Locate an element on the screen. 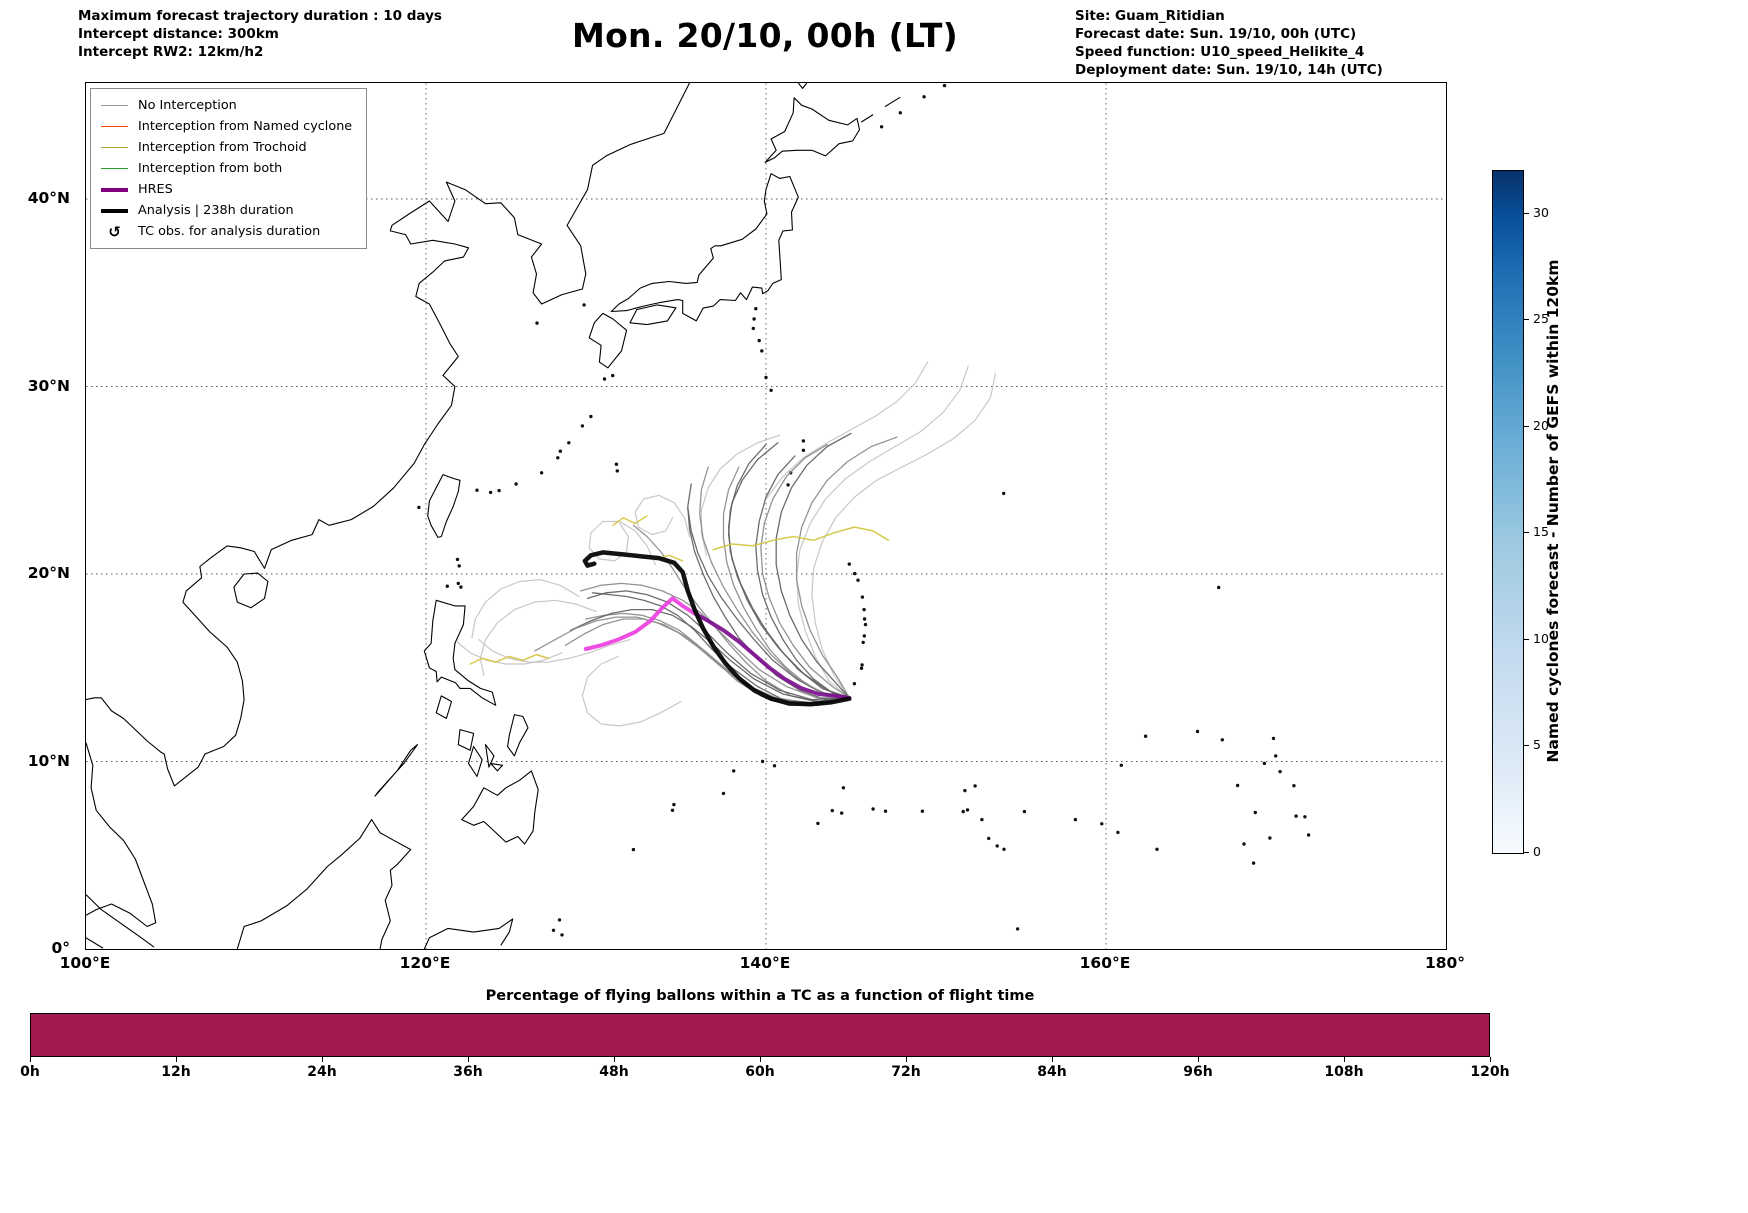  x-tick-label: 120°E is located at coordinates (425, 963).